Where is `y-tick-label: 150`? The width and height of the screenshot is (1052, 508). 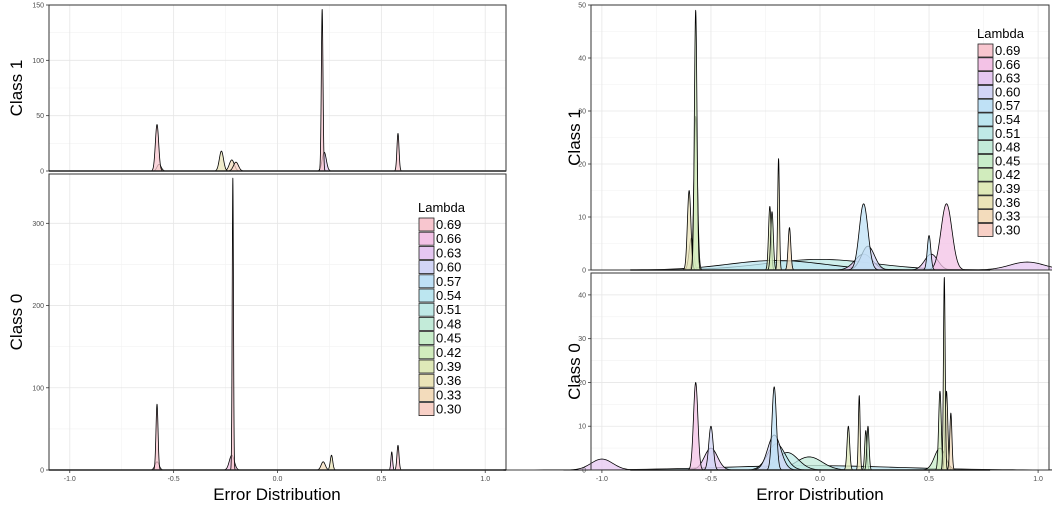
y-tick-label: 150 is located at coordinates (38, 6).